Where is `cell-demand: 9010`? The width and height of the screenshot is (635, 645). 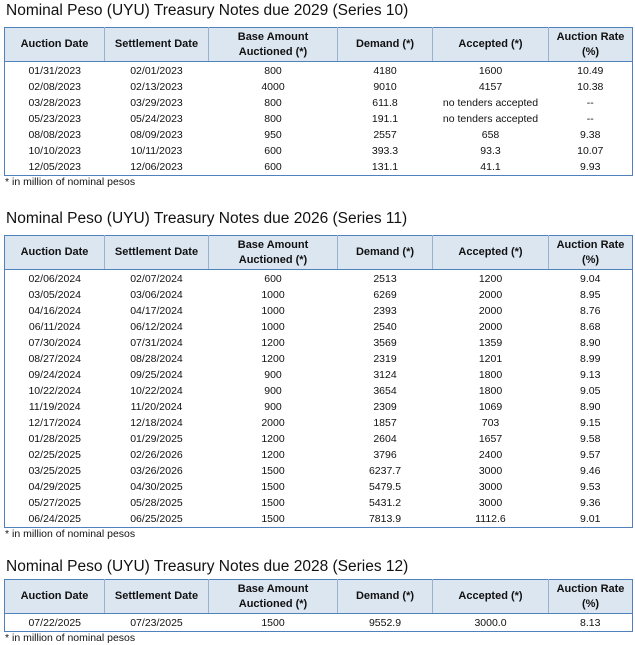 cell-demand: 9010 is located at coordinates (385, 87).